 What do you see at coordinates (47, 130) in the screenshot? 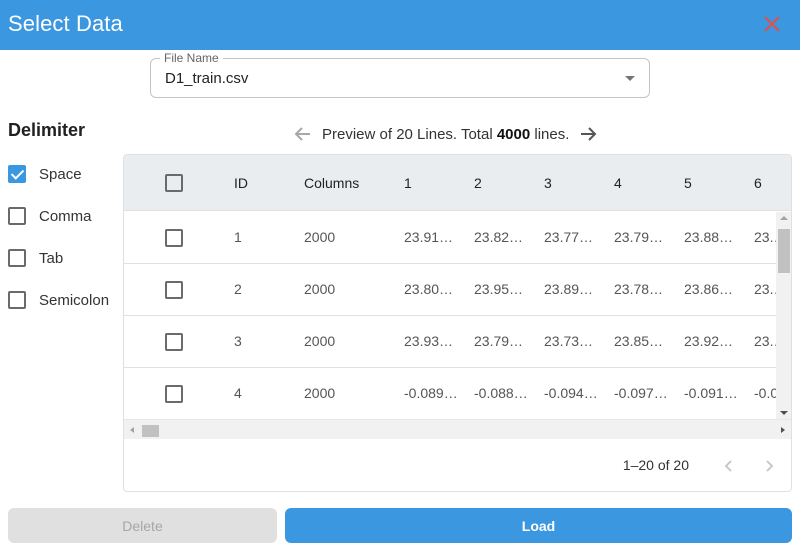
I see `delimiter-heading: Delimiter` at bounding box center [47, 130].